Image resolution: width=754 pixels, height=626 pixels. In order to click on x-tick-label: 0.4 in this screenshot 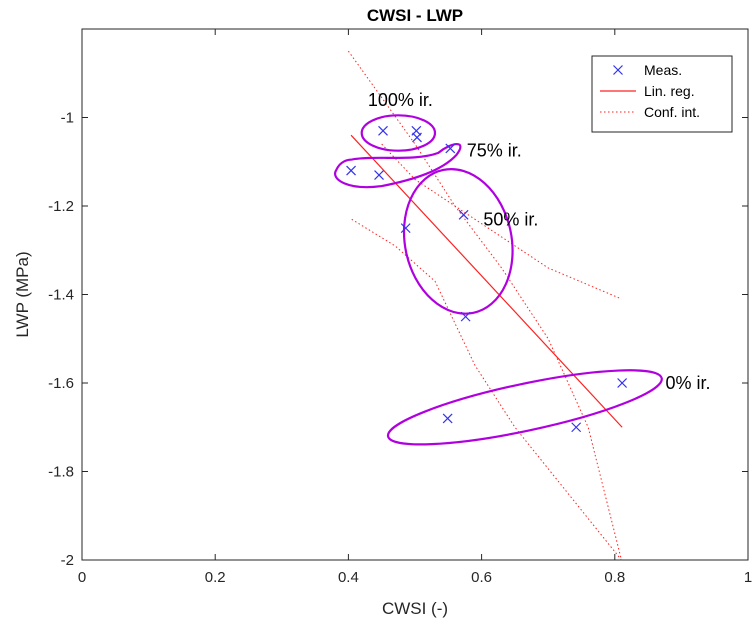, I will do `click(348, 577)`.